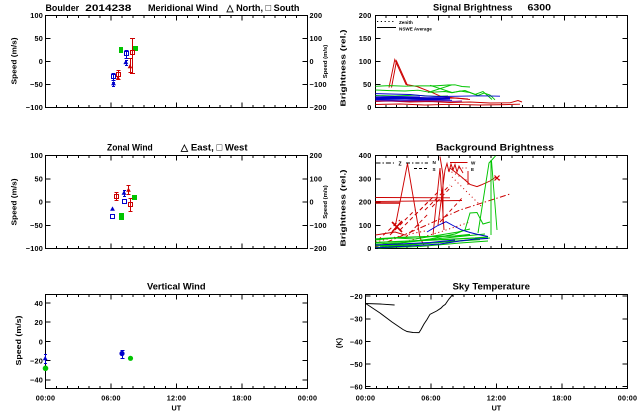 This screenshot has height=420, width=640. Describe the element at coordinates (495, 147) in the screenshot. I see `svg-text: Background Brightness` at that location.